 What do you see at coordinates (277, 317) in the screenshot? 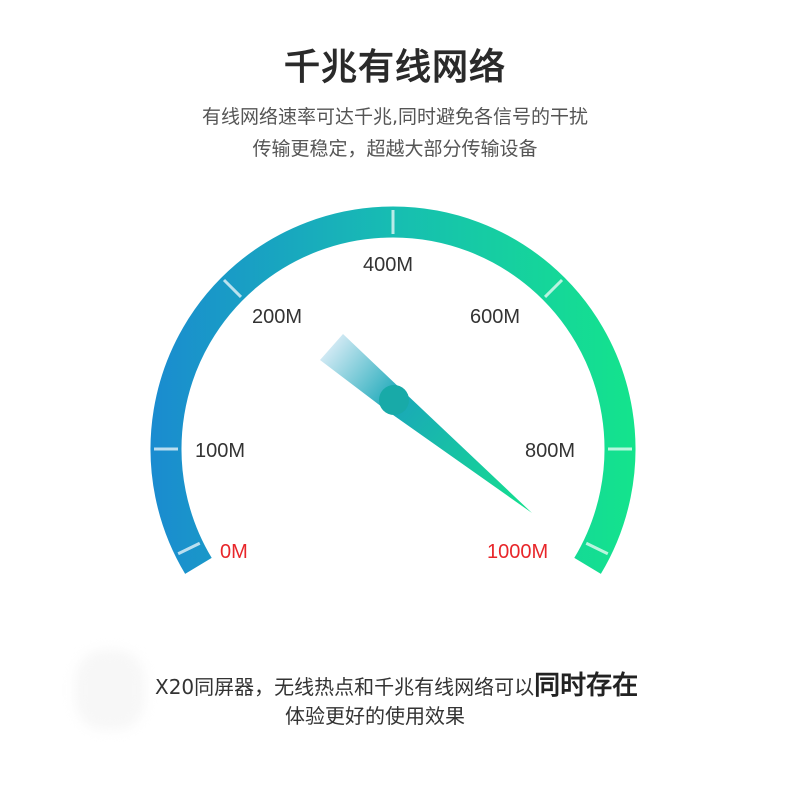
I see `label-200m: 200M` at bounding box center [277, 317].